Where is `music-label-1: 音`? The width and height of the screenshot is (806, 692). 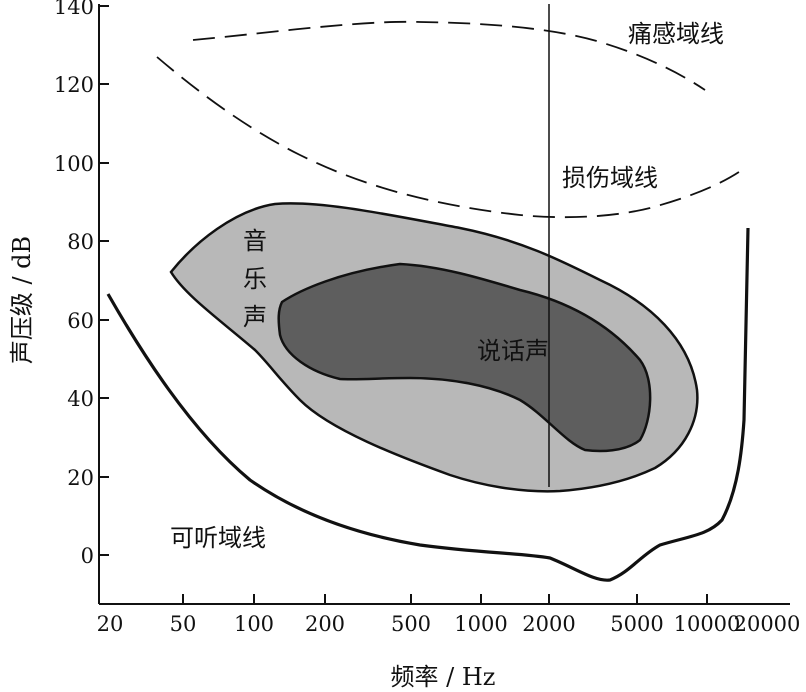 music-label-1: 音 is located at coordinates (255, 241).